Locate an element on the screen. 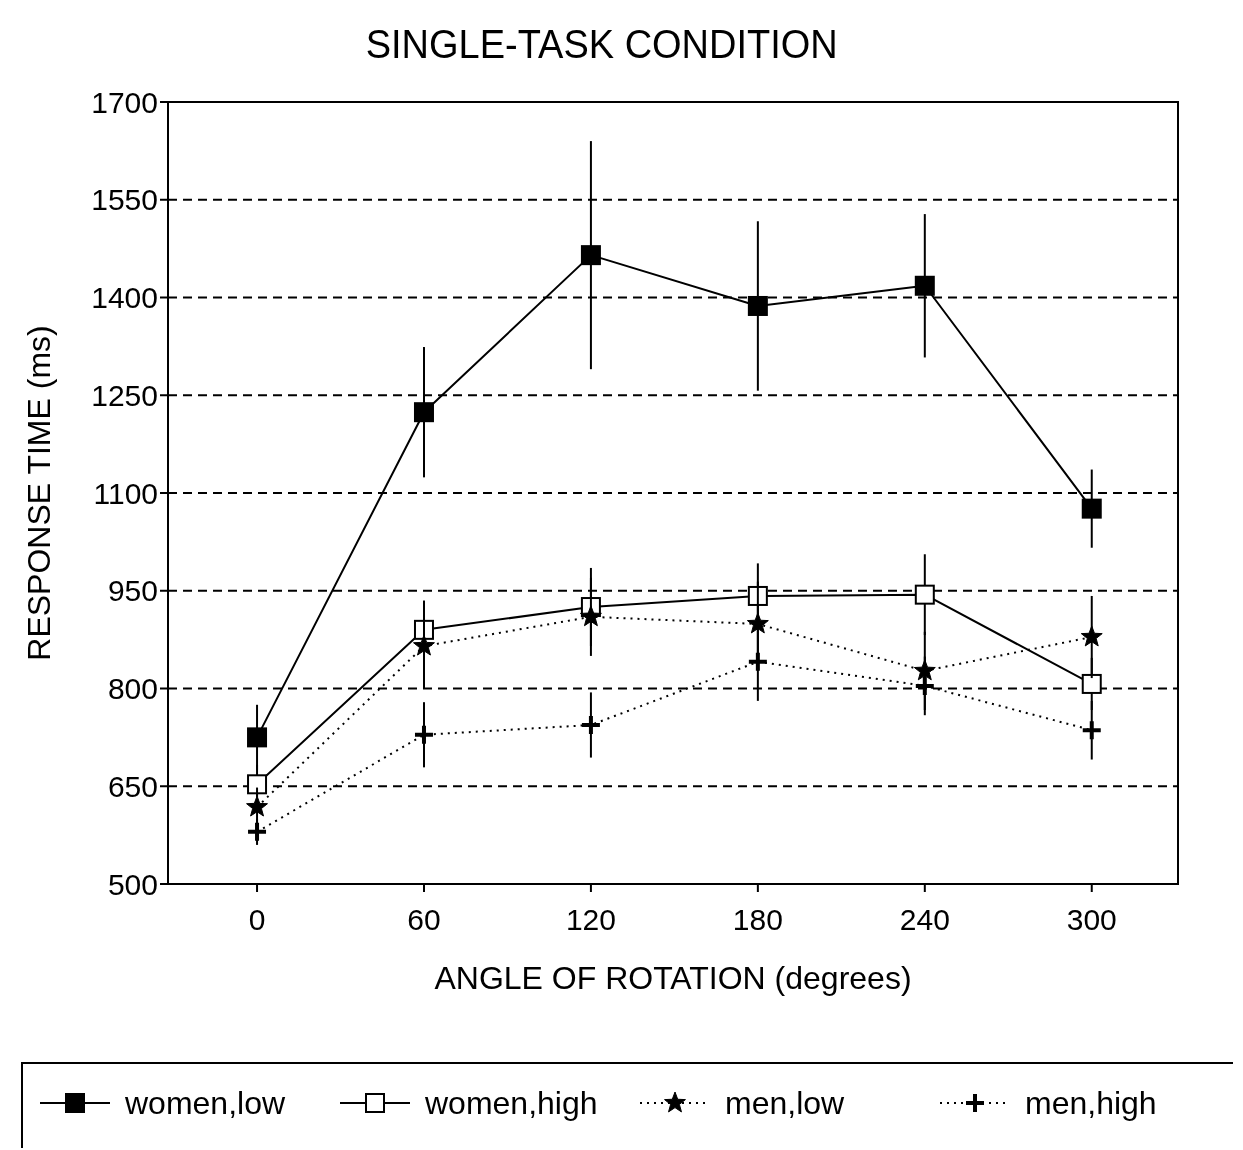 The width and height of the screenshot is (1243, 1150). y-tick-label: 650 is located at coordinates (132, 786).